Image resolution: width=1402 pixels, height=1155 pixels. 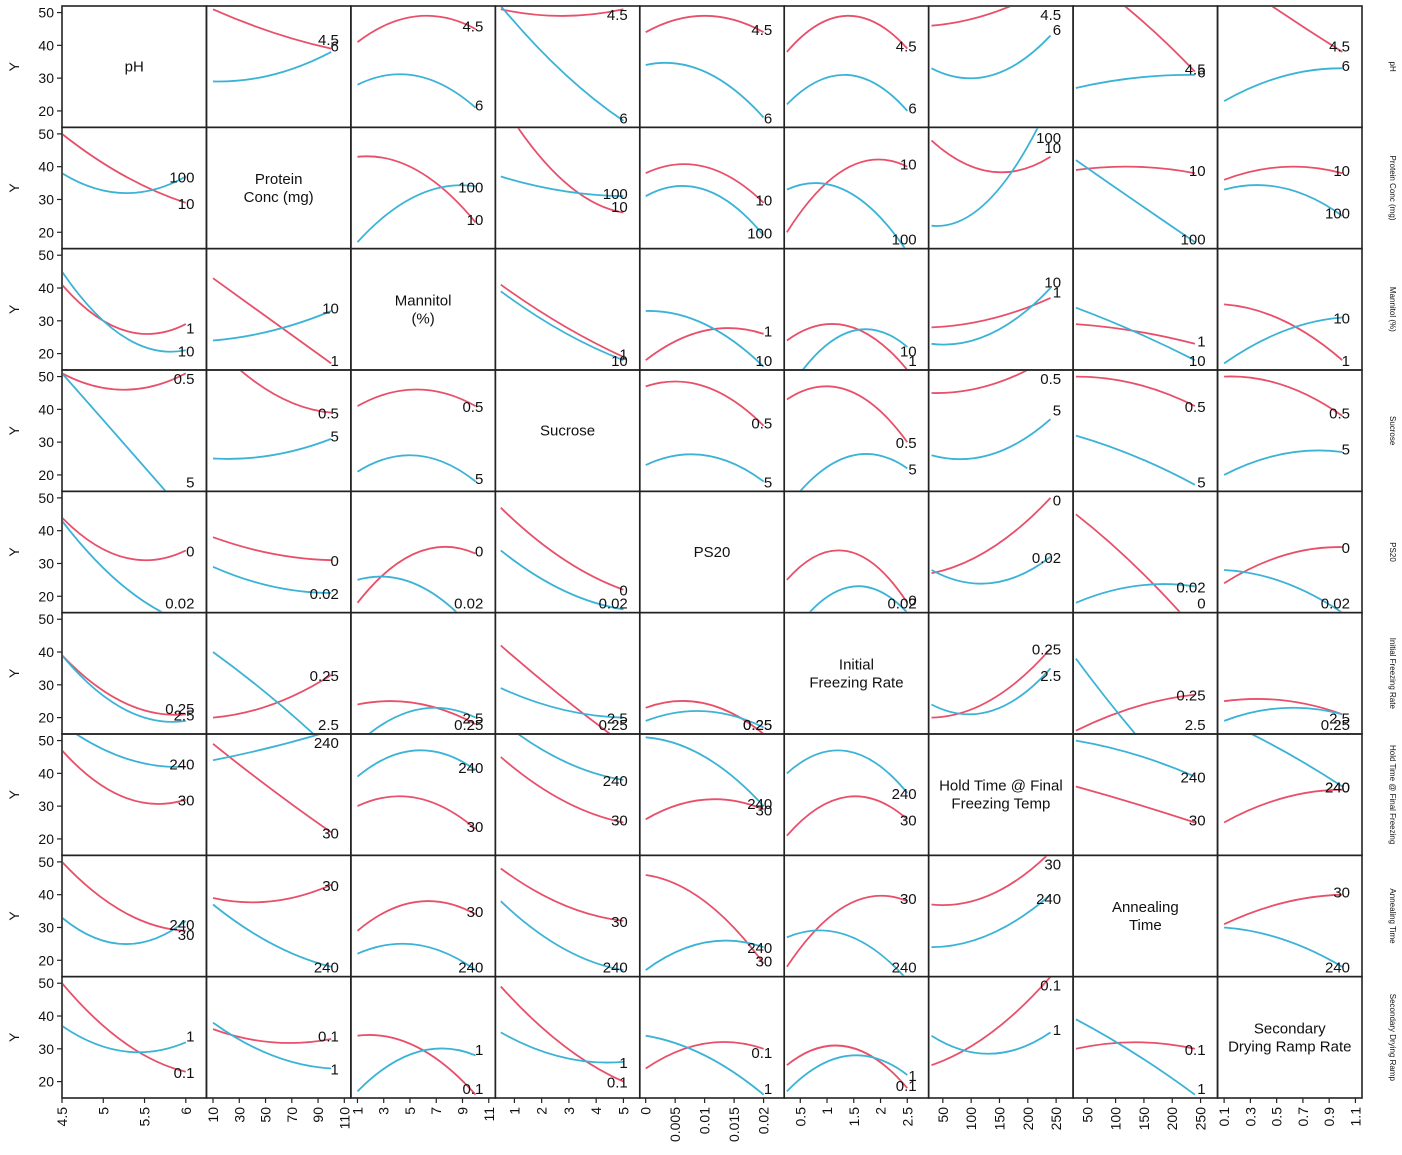 I want to click on row-side-label: Annealing Time, so click(x=1392, y=916).